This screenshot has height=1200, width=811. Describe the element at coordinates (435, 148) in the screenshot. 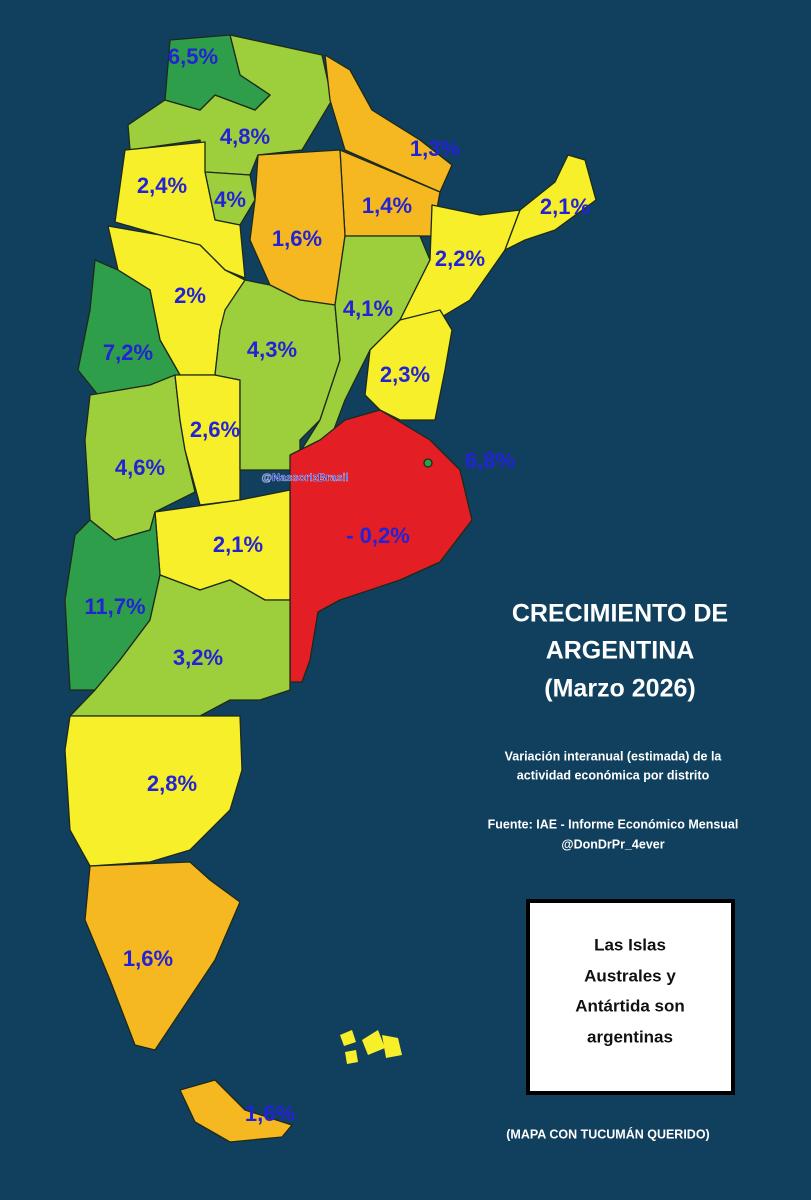

I see `region-label: 1,3%` at that location.